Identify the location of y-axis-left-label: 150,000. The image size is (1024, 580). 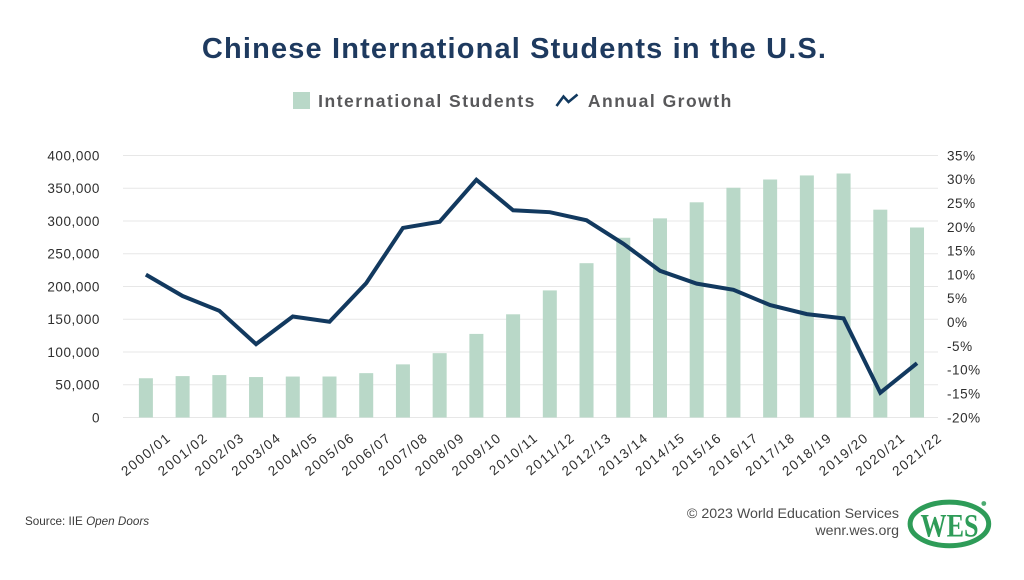
(73, 319).